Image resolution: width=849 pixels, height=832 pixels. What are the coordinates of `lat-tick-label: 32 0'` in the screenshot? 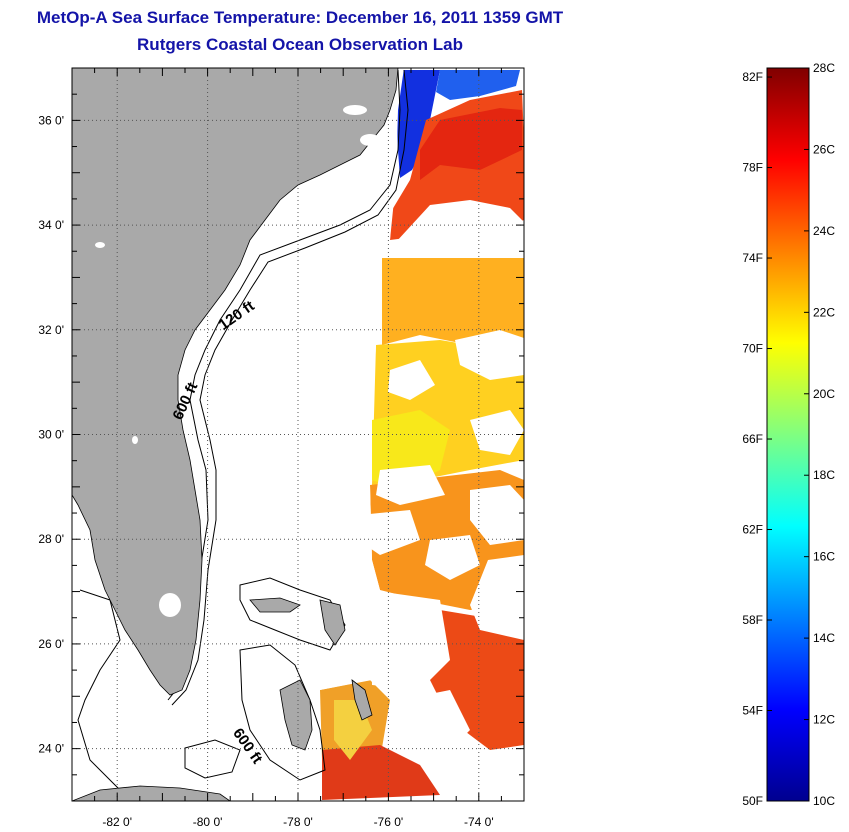 It's located at (51, 330).